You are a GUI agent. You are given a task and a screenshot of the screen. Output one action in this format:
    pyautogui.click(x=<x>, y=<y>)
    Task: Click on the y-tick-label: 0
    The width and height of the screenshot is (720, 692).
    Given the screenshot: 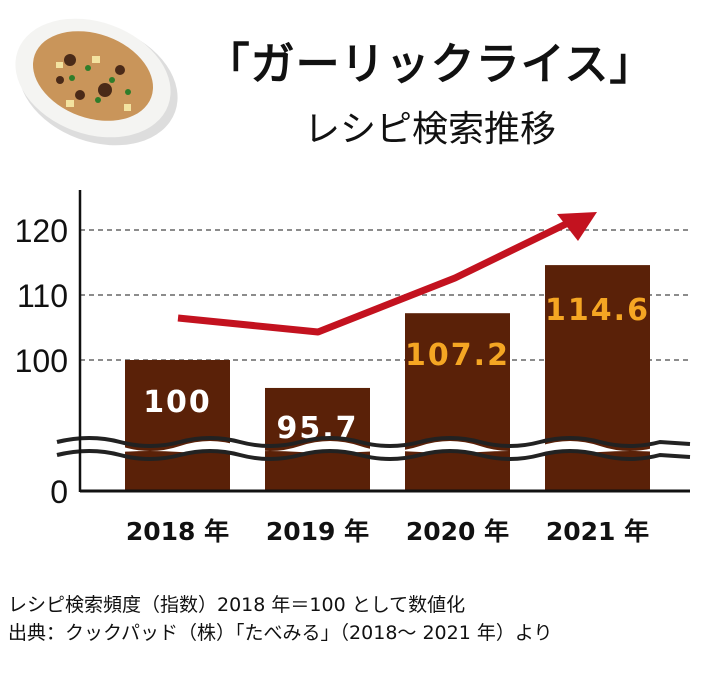 What is the action you would take?
    pyautogui.click(x=59, y=492)
    